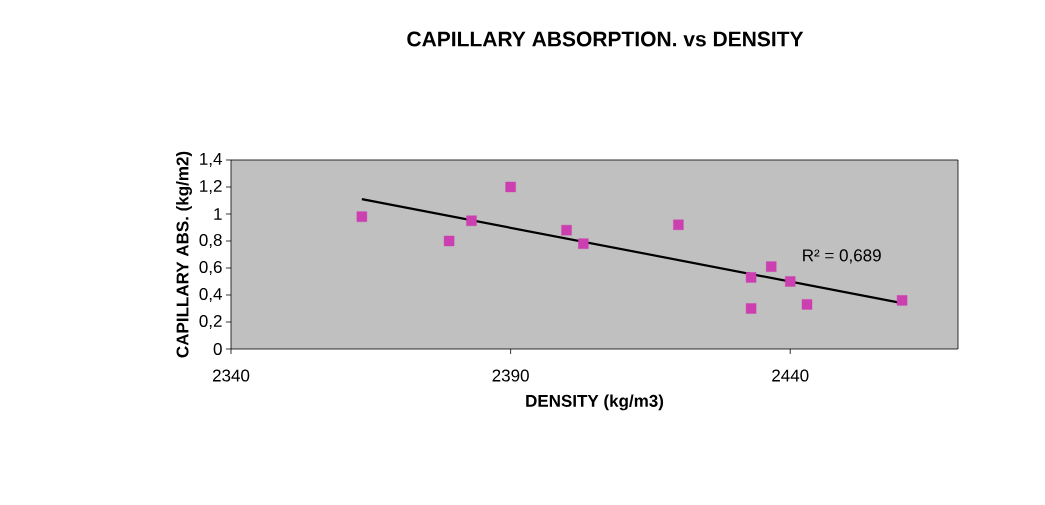 This screenshot has width=1045, height=505. What do you see at coordinates (211, 187) in the screenshot?
I see `y-tick-label: 1,2` at bounding box center [211, 187].